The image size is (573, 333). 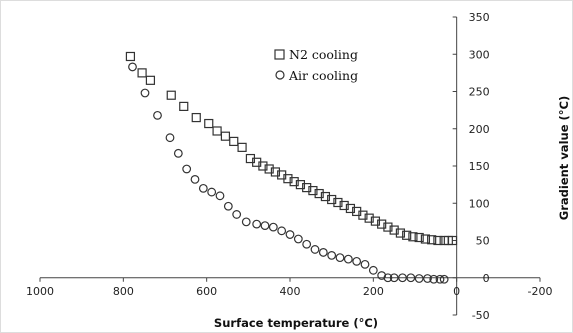 What do you see at coordinates (40, 291) in the screenshot?
I see `x-tick-label: 1000` at bounding box center [40, 291].